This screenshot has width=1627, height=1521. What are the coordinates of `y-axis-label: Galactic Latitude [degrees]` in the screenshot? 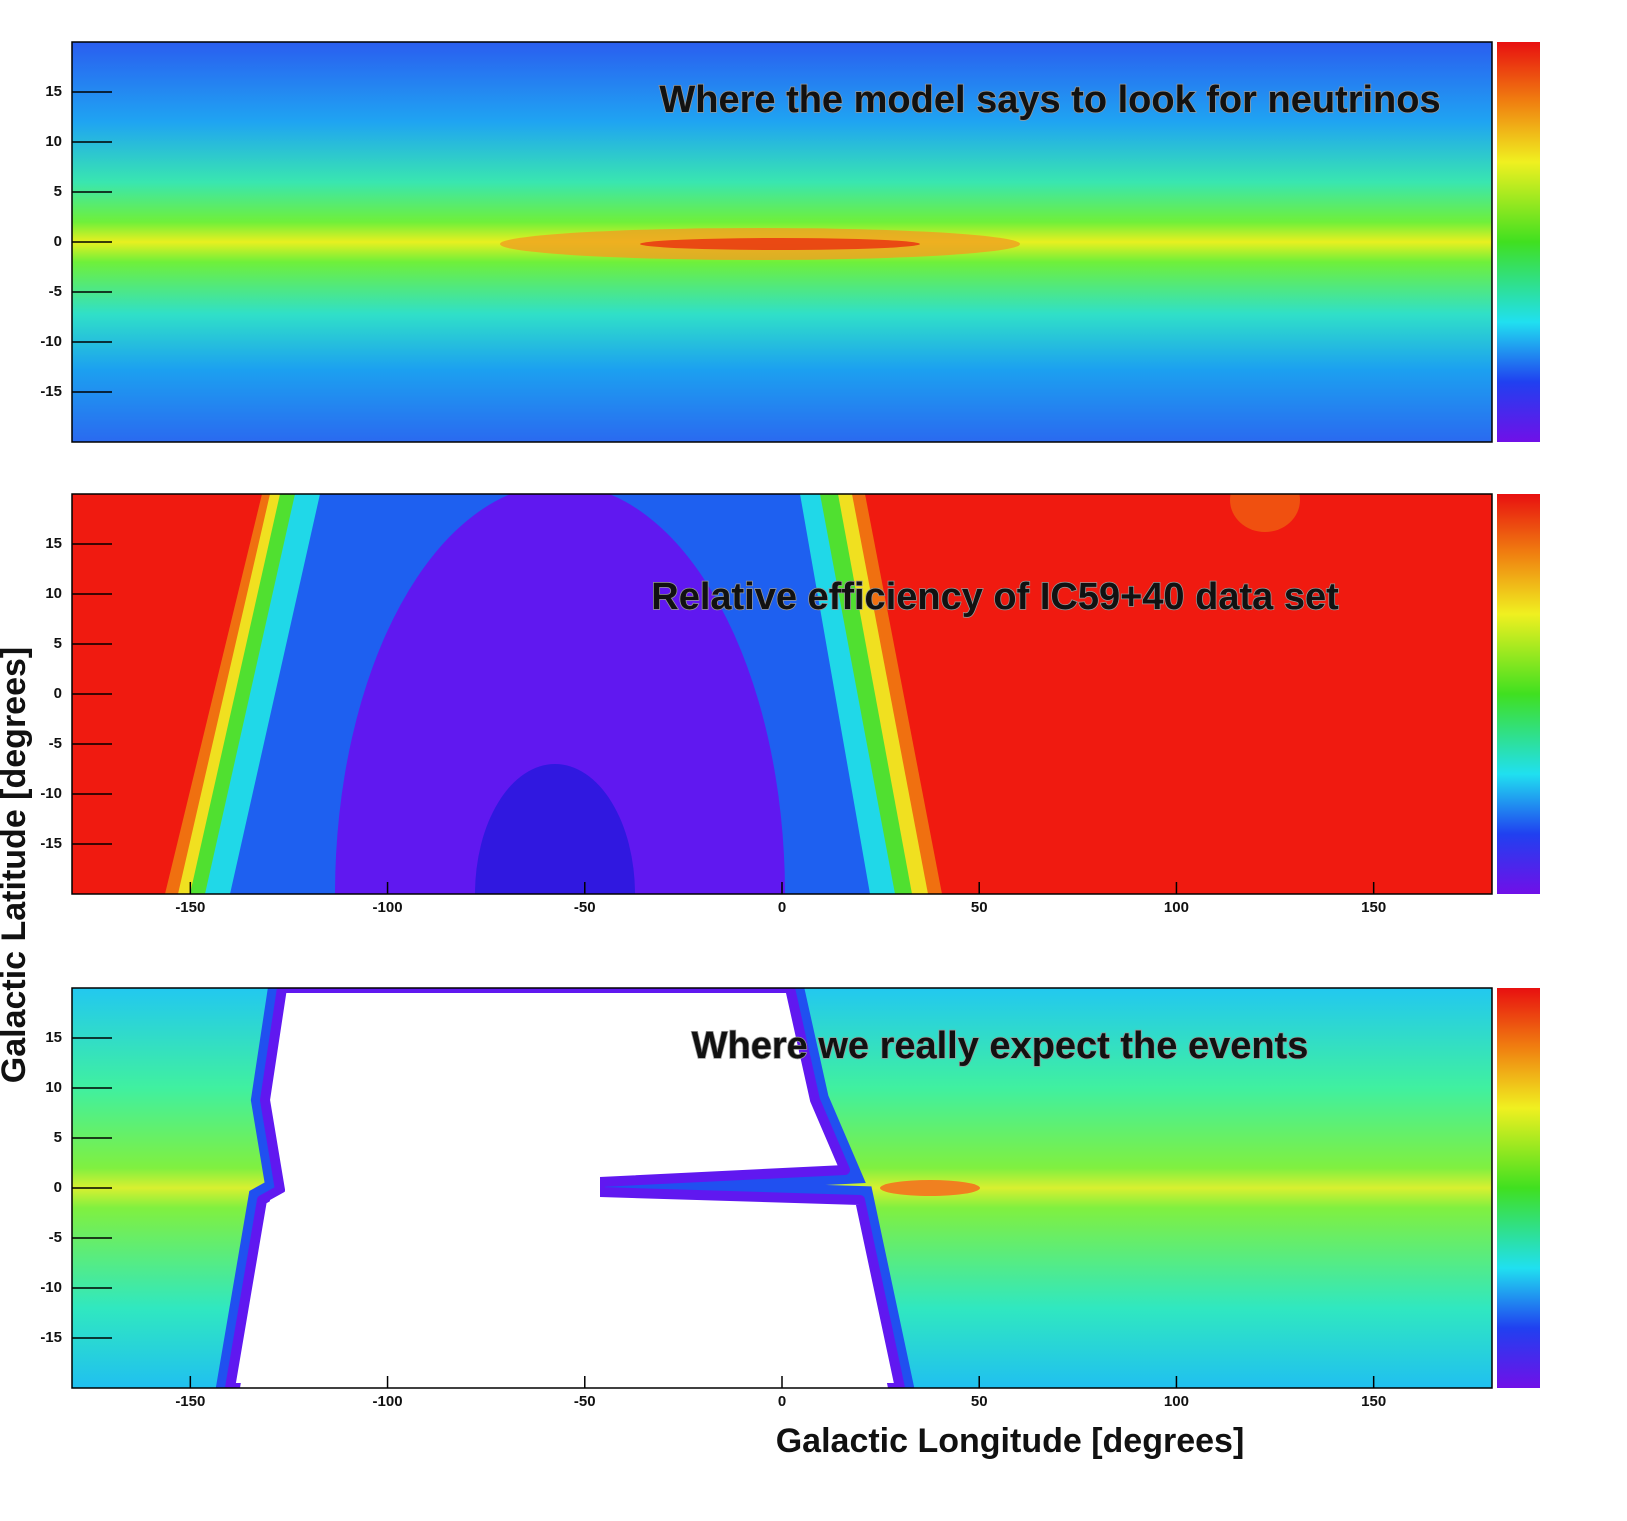 It's located at (16, 865).